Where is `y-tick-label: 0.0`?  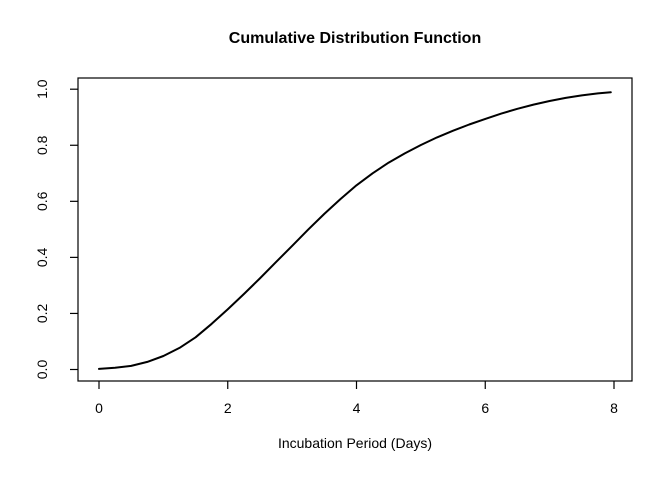
y-tick-label: 0.0 is located at coordinates (42, 370).